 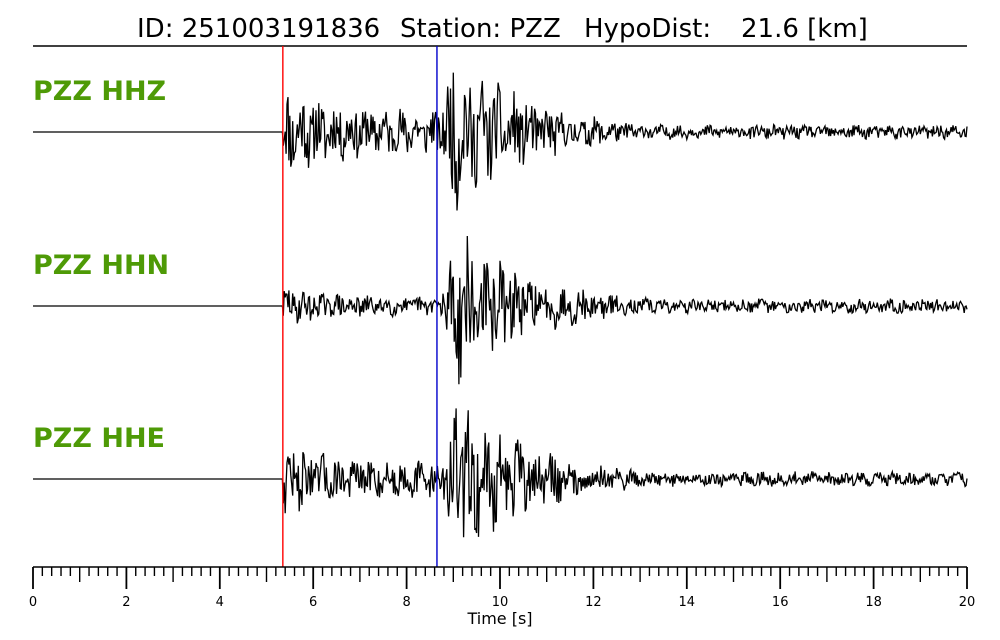 I want to click on x-tick-label: 14, so click(x=687, y=602).